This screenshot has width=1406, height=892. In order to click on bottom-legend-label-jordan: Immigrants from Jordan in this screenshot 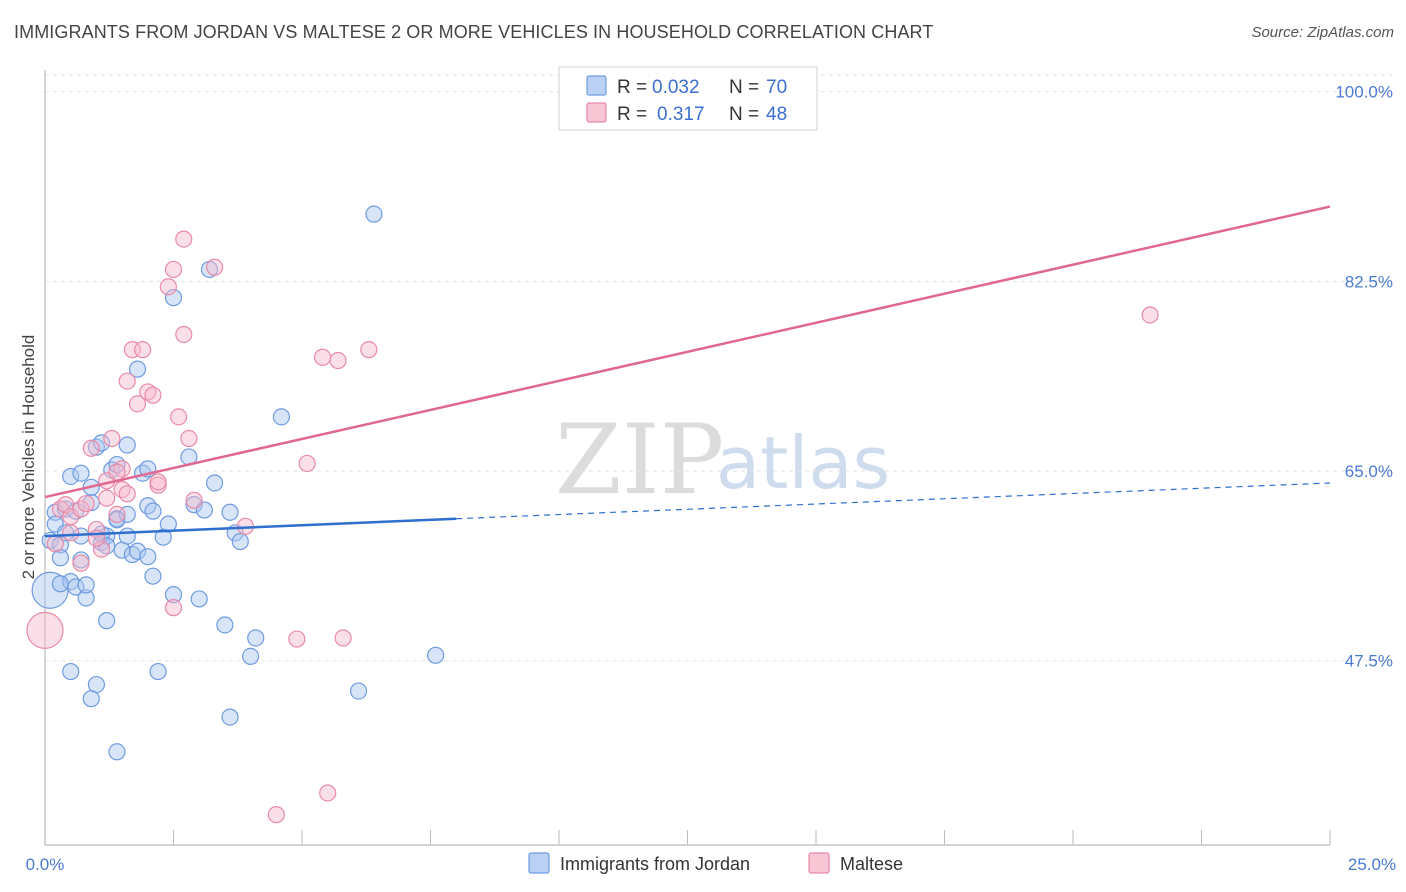, I will do `click(655, 864)`.